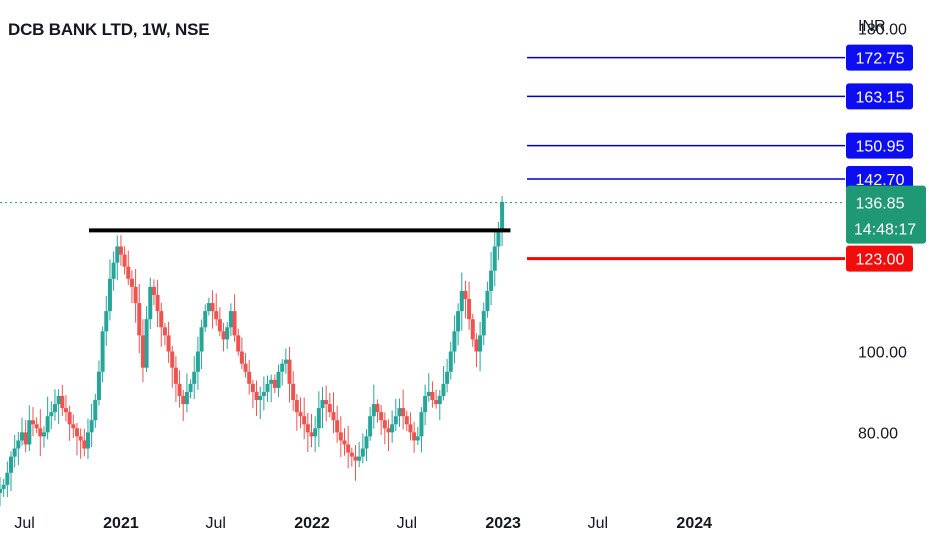 The width and height of the screenshot is (932, 550). What do you see at coordinates (880, 204) in the screenshot?
I see `current-price-label: 136.85` at bounding box center [880, 204].